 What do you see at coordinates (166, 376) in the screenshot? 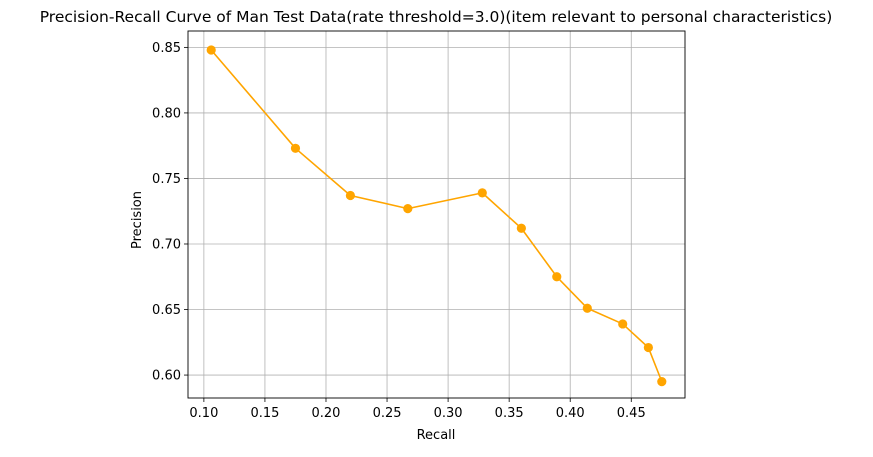
I see `y-tick-label: 0.60` at bounding box center [166, 376].